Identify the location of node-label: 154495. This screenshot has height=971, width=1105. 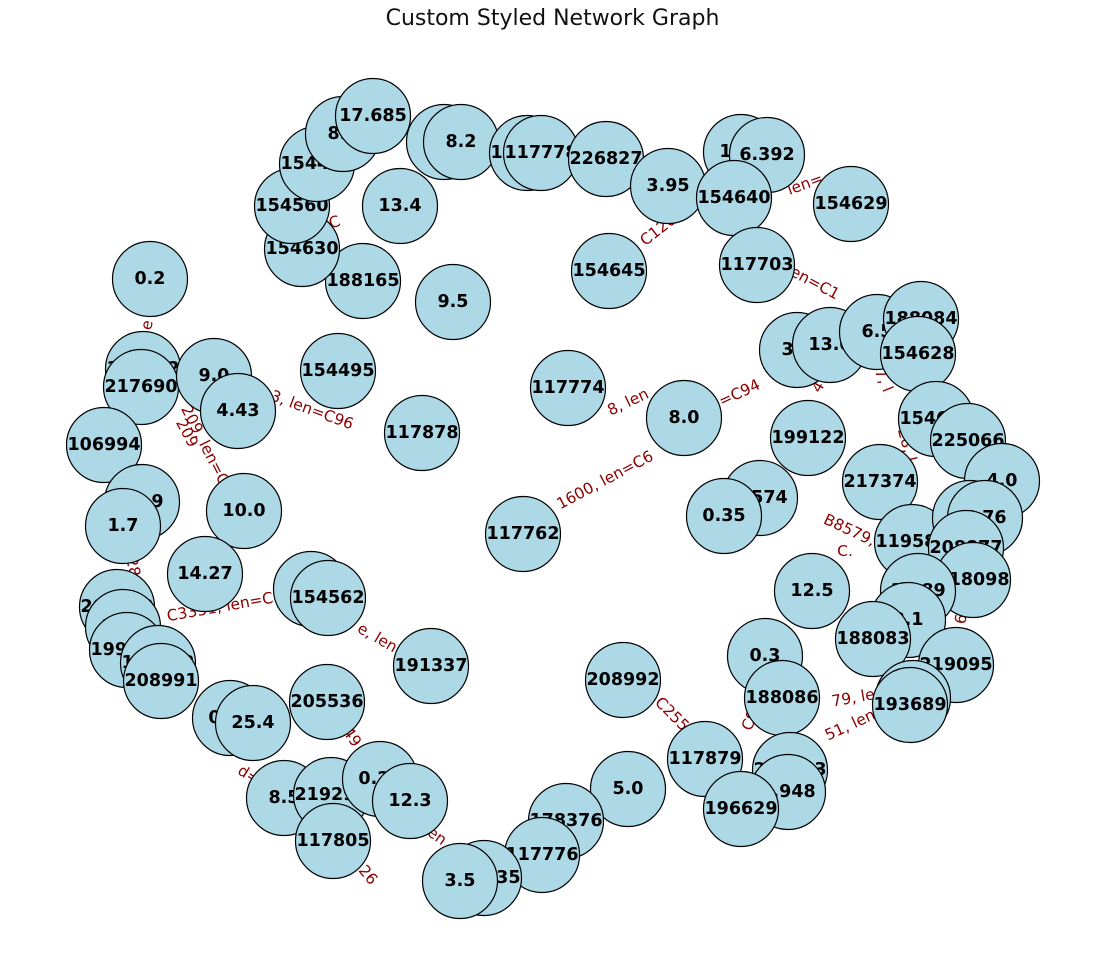
(337, 371).